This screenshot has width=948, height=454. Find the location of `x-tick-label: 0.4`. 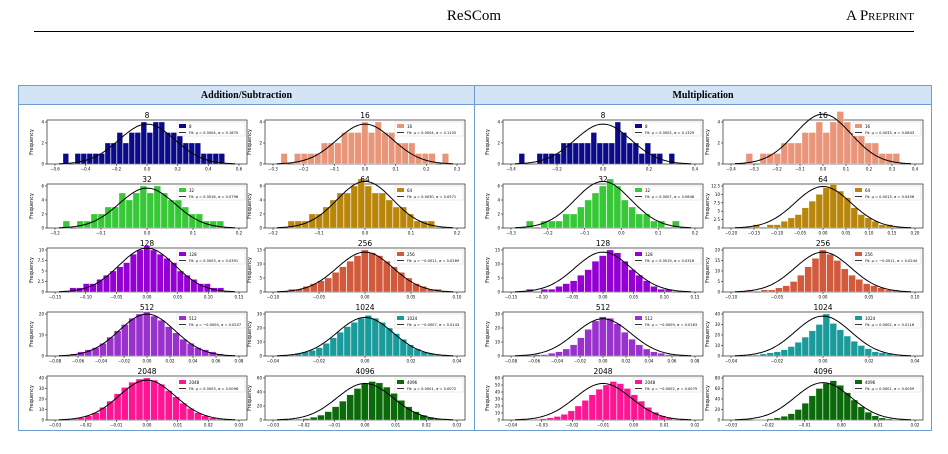

x-tick-label: 0.4 is located at coordinates (915, 169).